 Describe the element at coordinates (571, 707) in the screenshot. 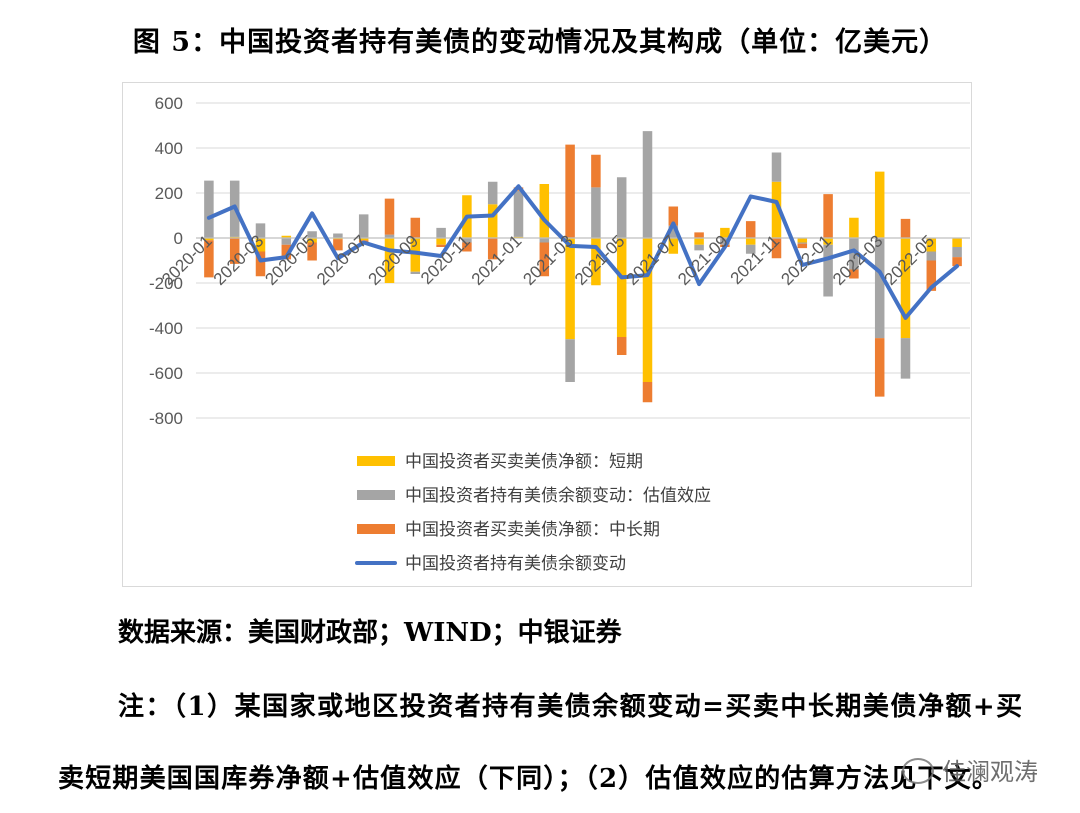

I see `note-line-1: 注：（1）某国家或地区投资者持有美债余额变动=买卖中长期美债净额+买` at that location.